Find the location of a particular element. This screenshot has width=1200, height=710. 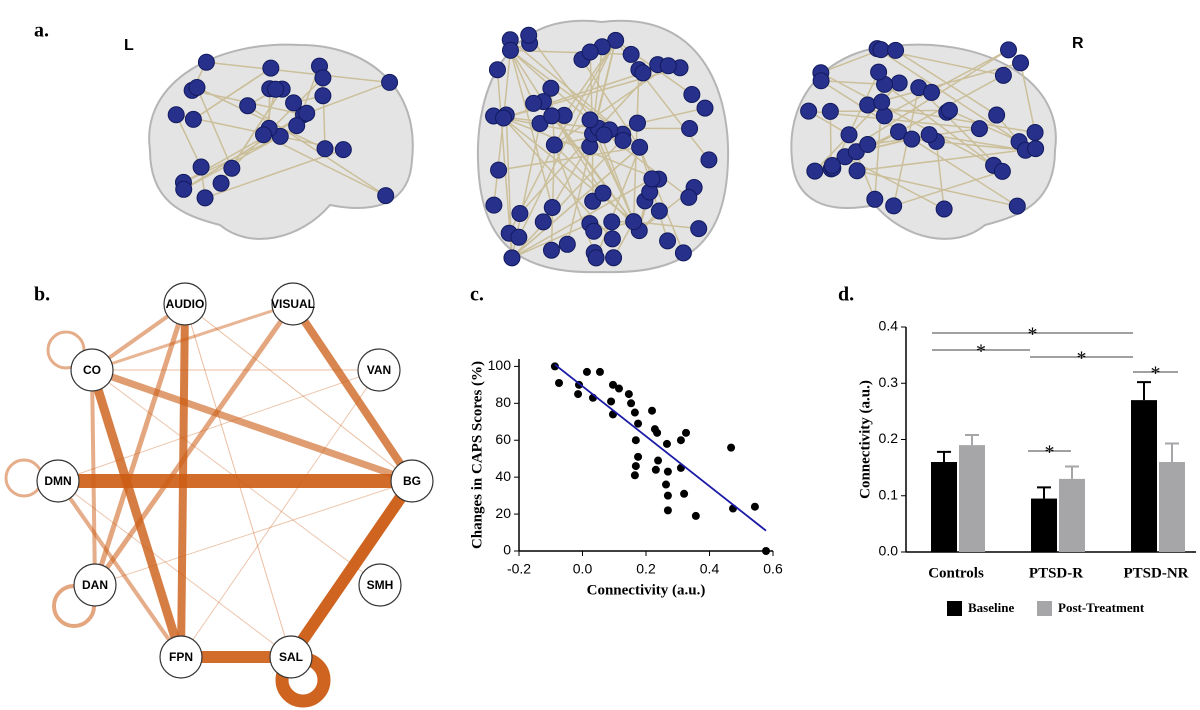

node: DAN is located at coordinates (95, 585).